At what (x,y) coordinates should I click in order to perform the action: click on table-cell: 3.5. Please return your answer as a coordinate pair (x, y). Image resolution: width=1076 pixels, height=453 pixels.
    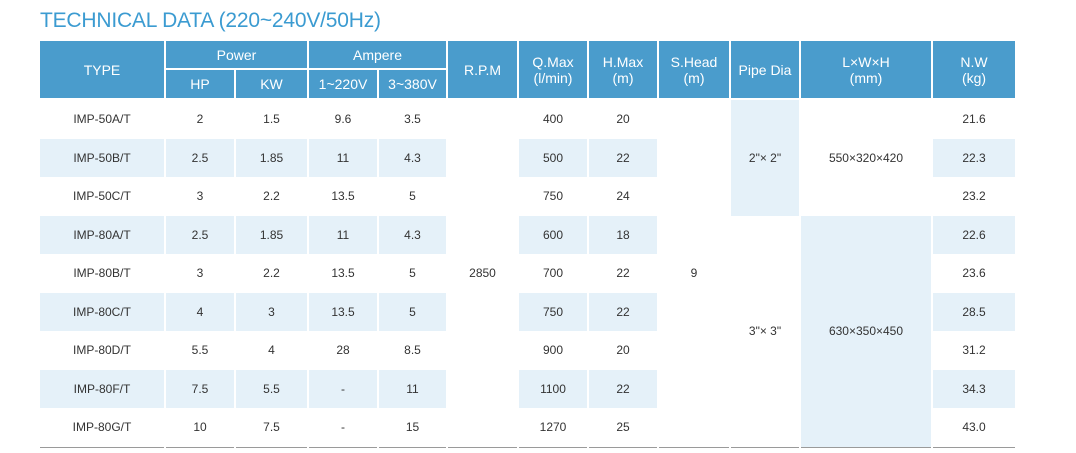
    Looking at the image, I should click on (413, 119).